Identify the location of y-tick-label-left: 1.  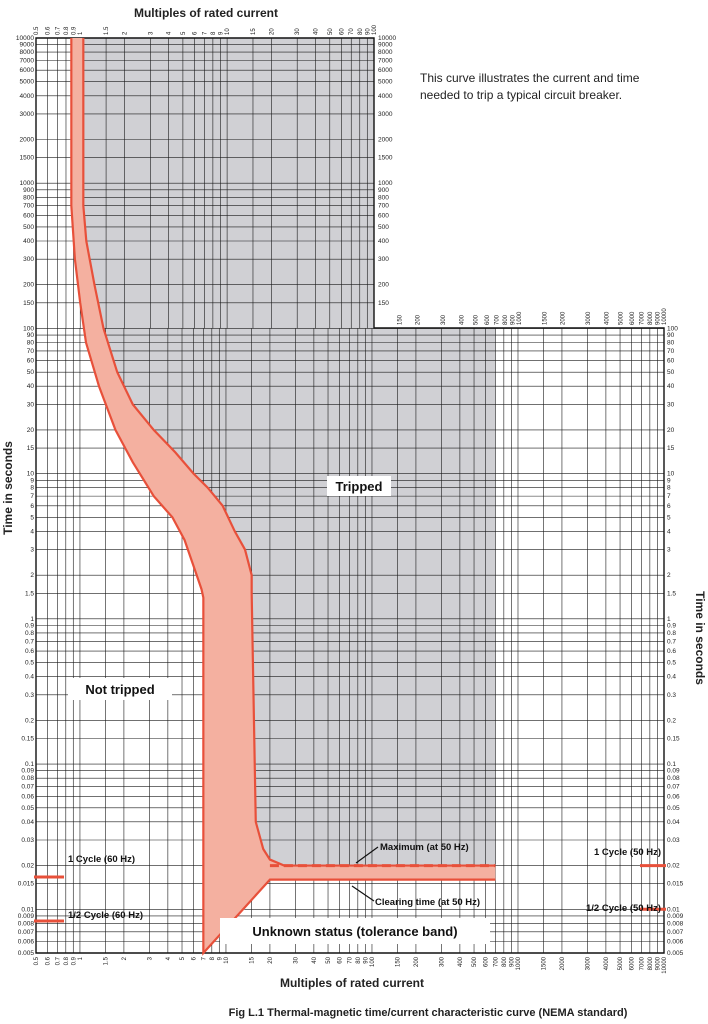
(32, 619).